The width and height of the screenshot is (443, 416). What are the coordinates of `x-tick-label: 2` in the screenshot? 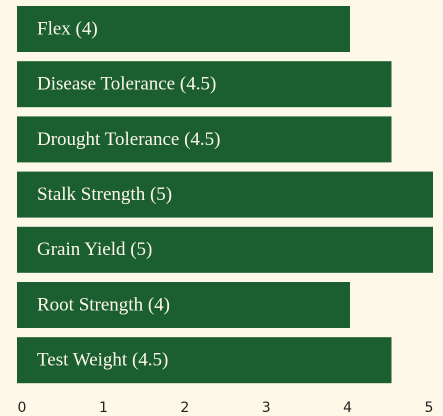 It's located at (184, 408).